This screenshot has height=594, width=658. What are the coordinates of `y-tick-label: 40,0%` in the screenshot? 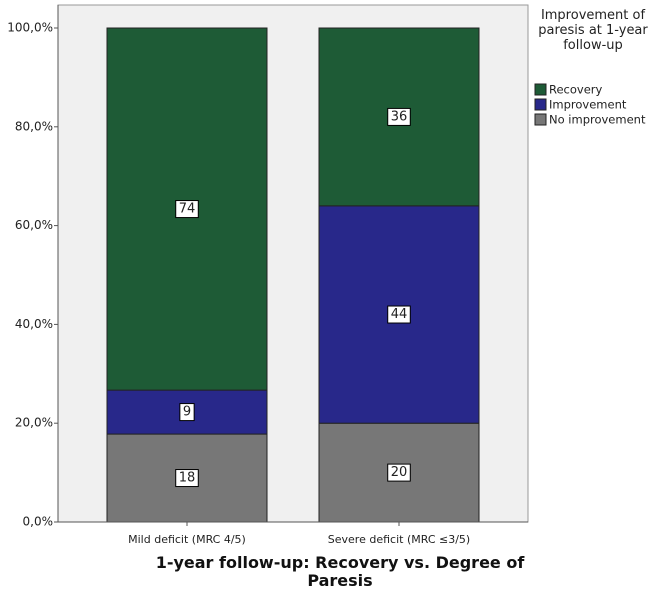 It's located at (34, 324).